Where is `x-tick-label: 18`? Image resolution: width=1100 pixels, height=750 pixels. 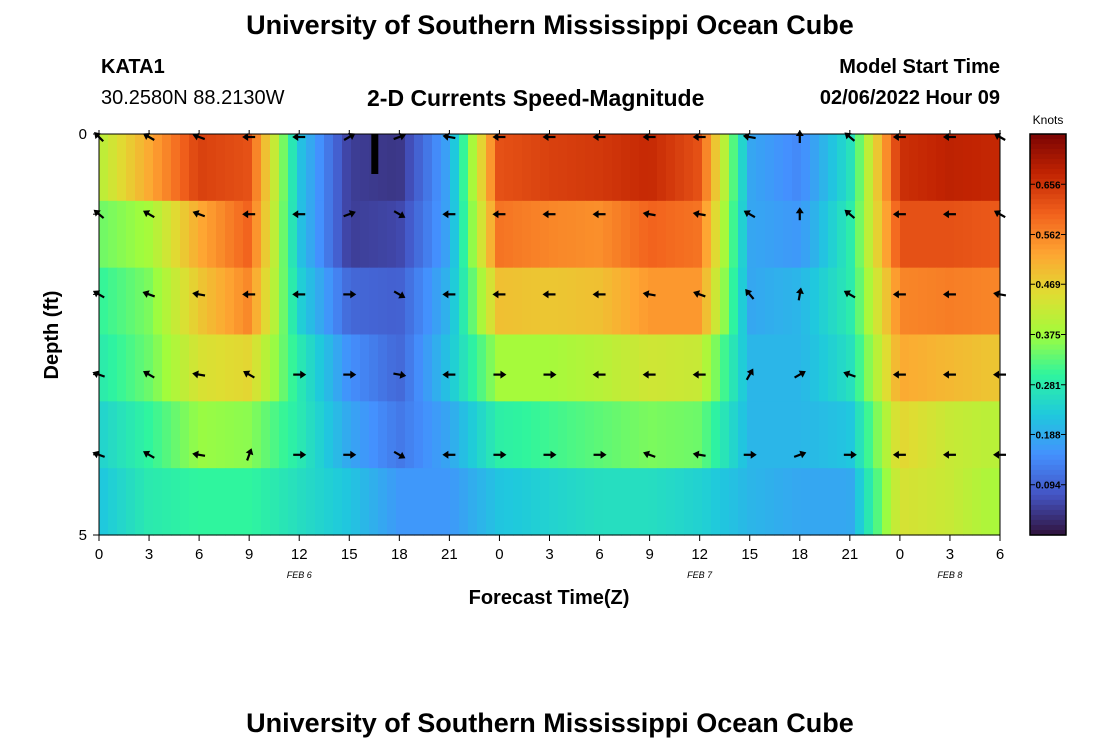
x-tick-label: 18 is located at coordinates (799, 554).